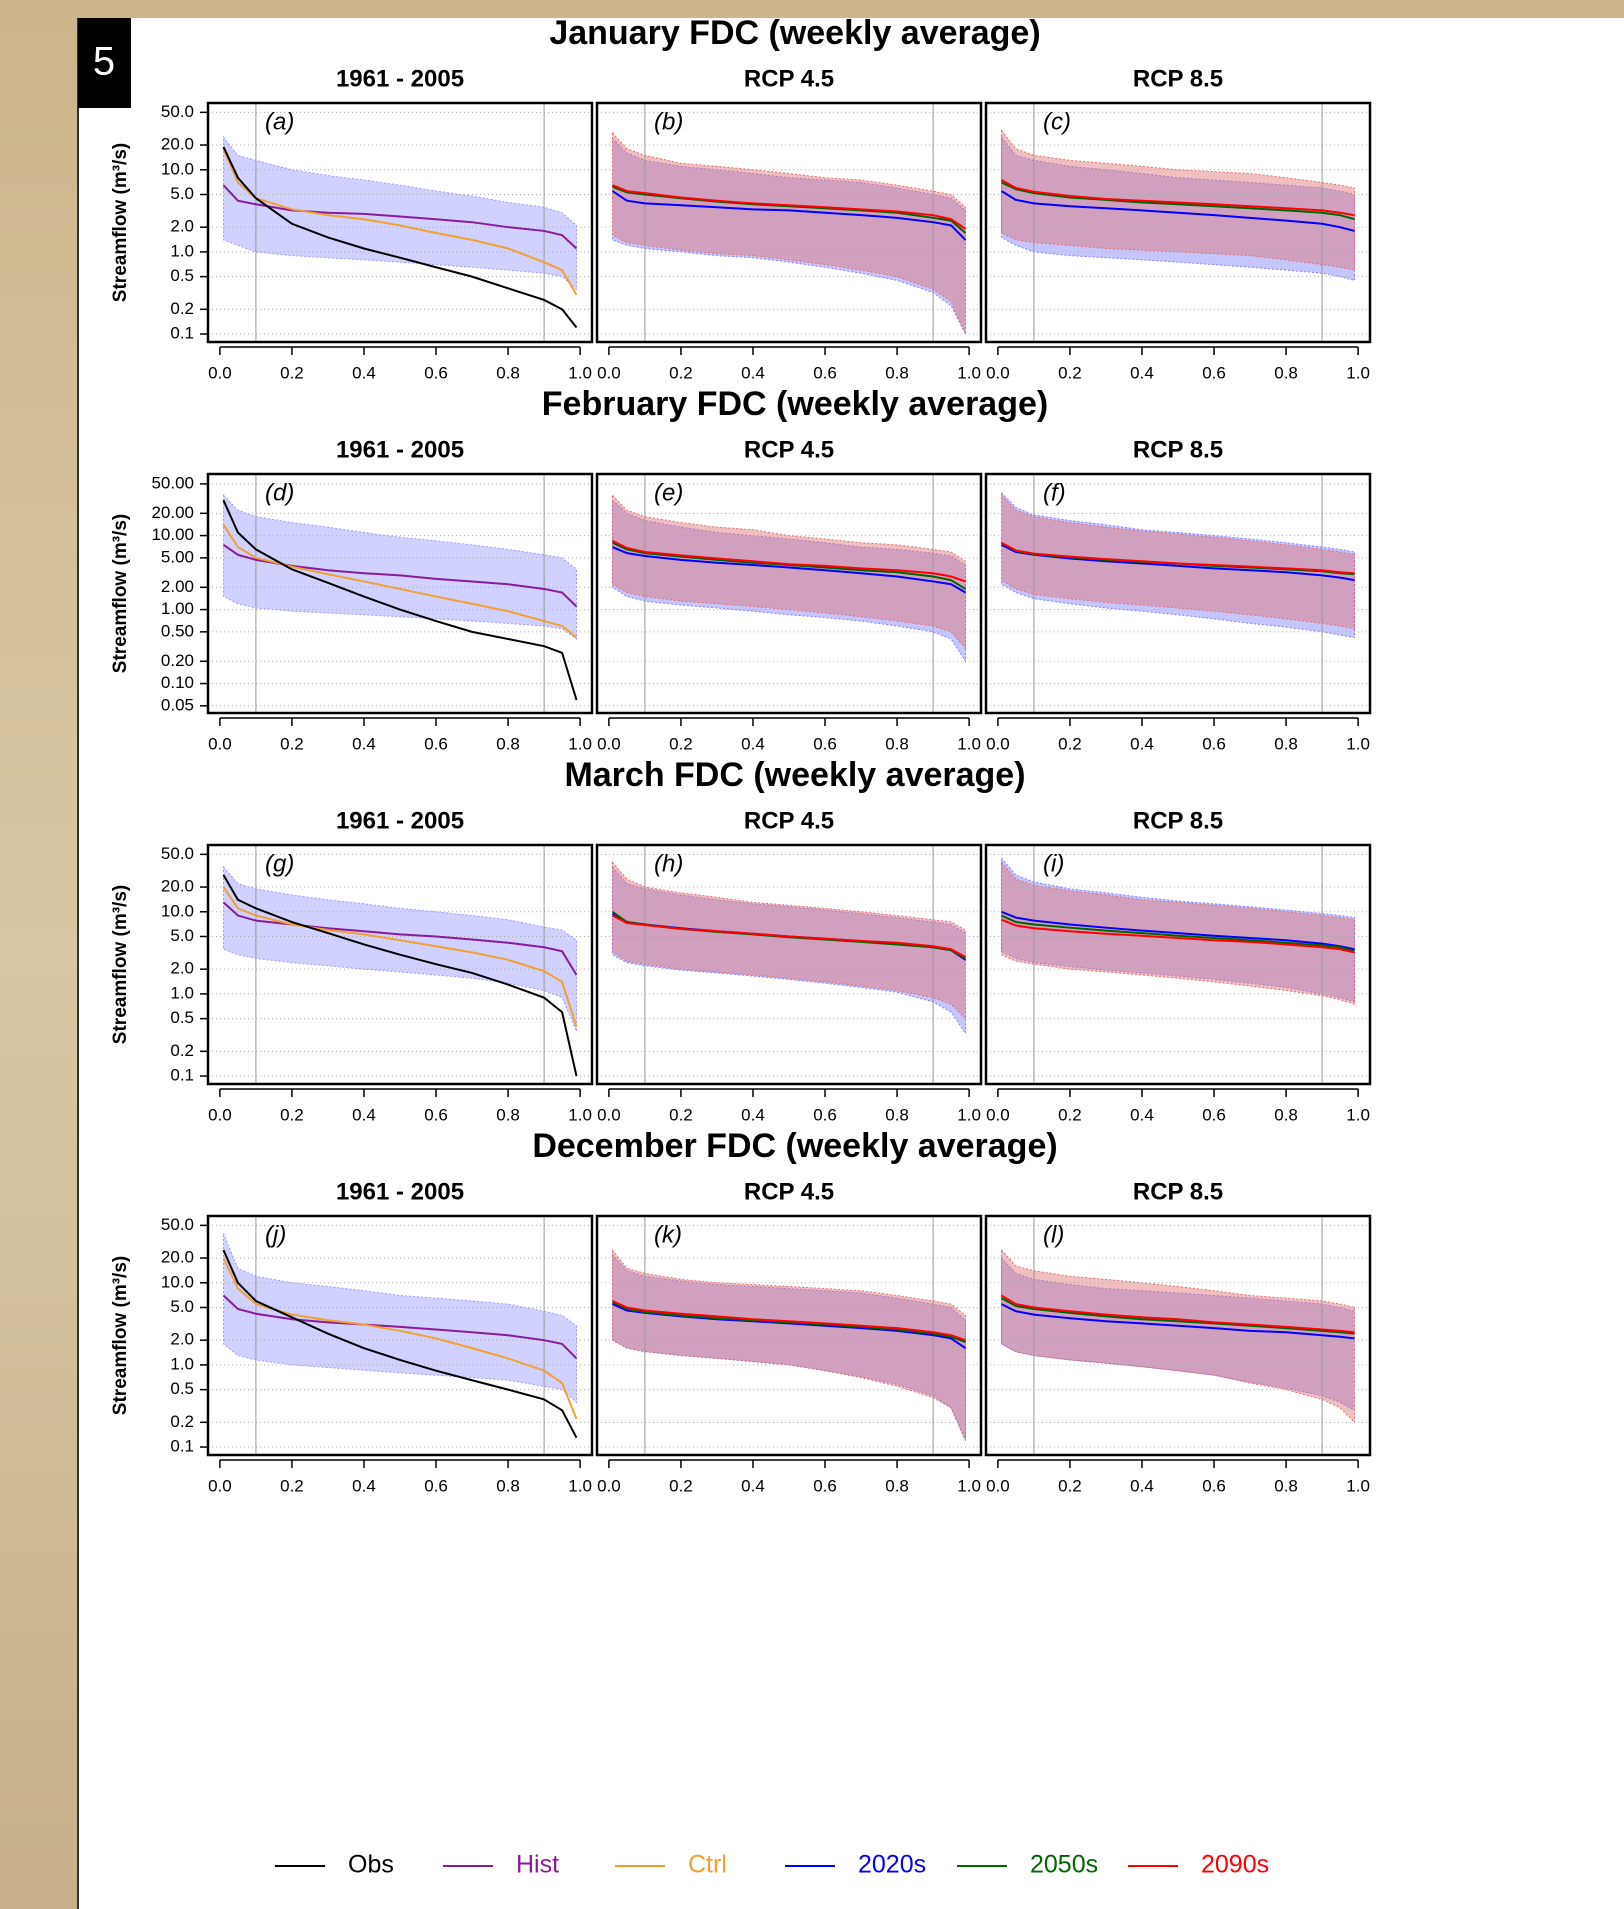  Describe the element at coordinates (172, 534) in the screenshot. I see `y-tick-label: 10.00` at that location.